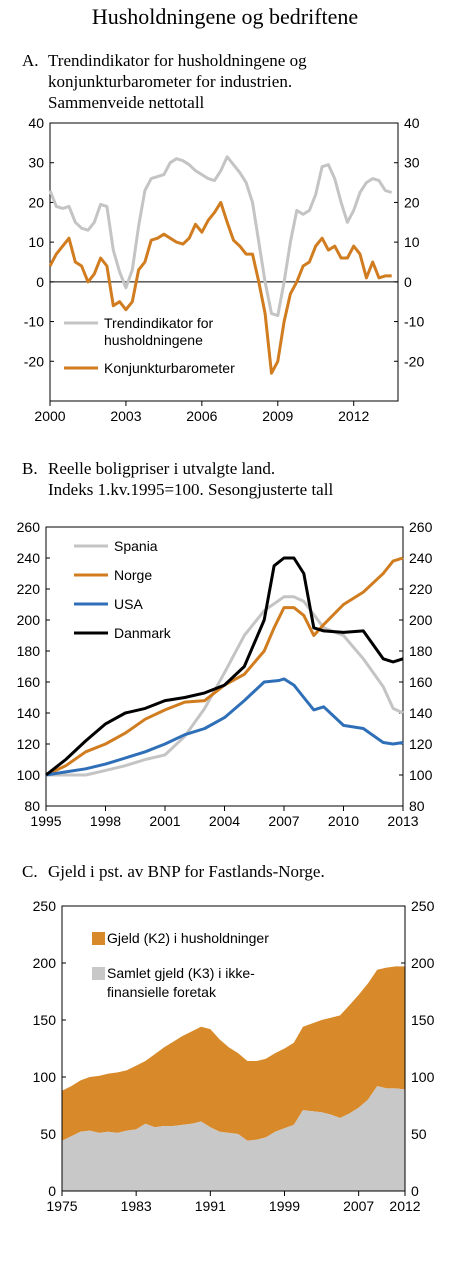  I want to click on panel-a-letter: A., so click(30, 60).